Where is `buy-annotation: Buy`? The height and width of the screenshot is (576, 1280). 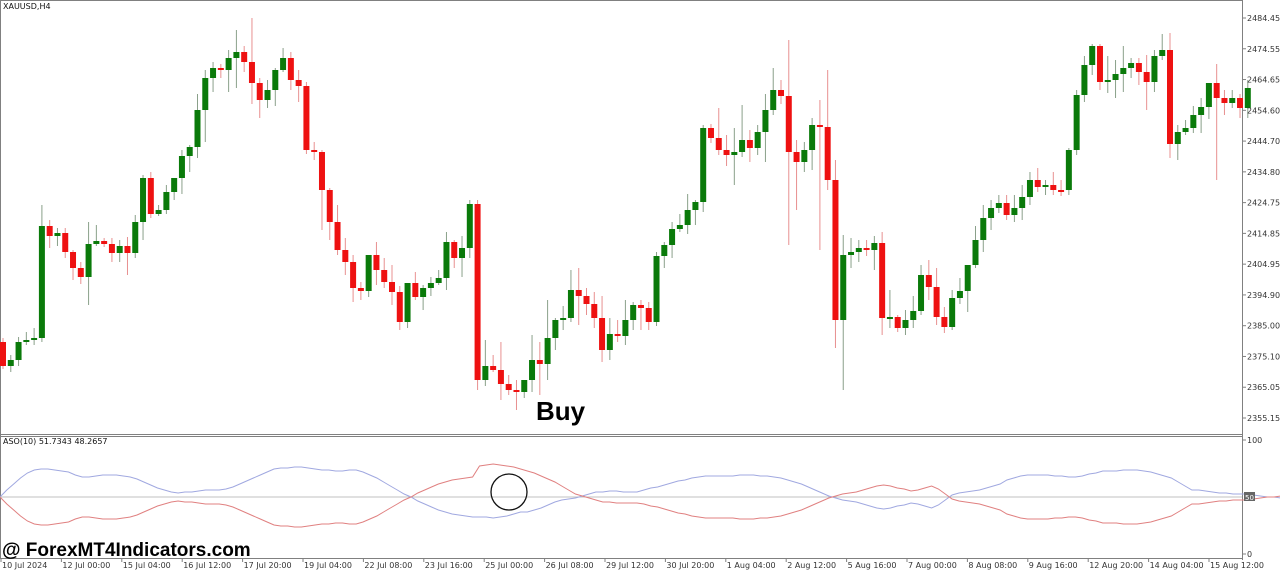 buy-annotation: Buy is located at coordinates (561, 411).